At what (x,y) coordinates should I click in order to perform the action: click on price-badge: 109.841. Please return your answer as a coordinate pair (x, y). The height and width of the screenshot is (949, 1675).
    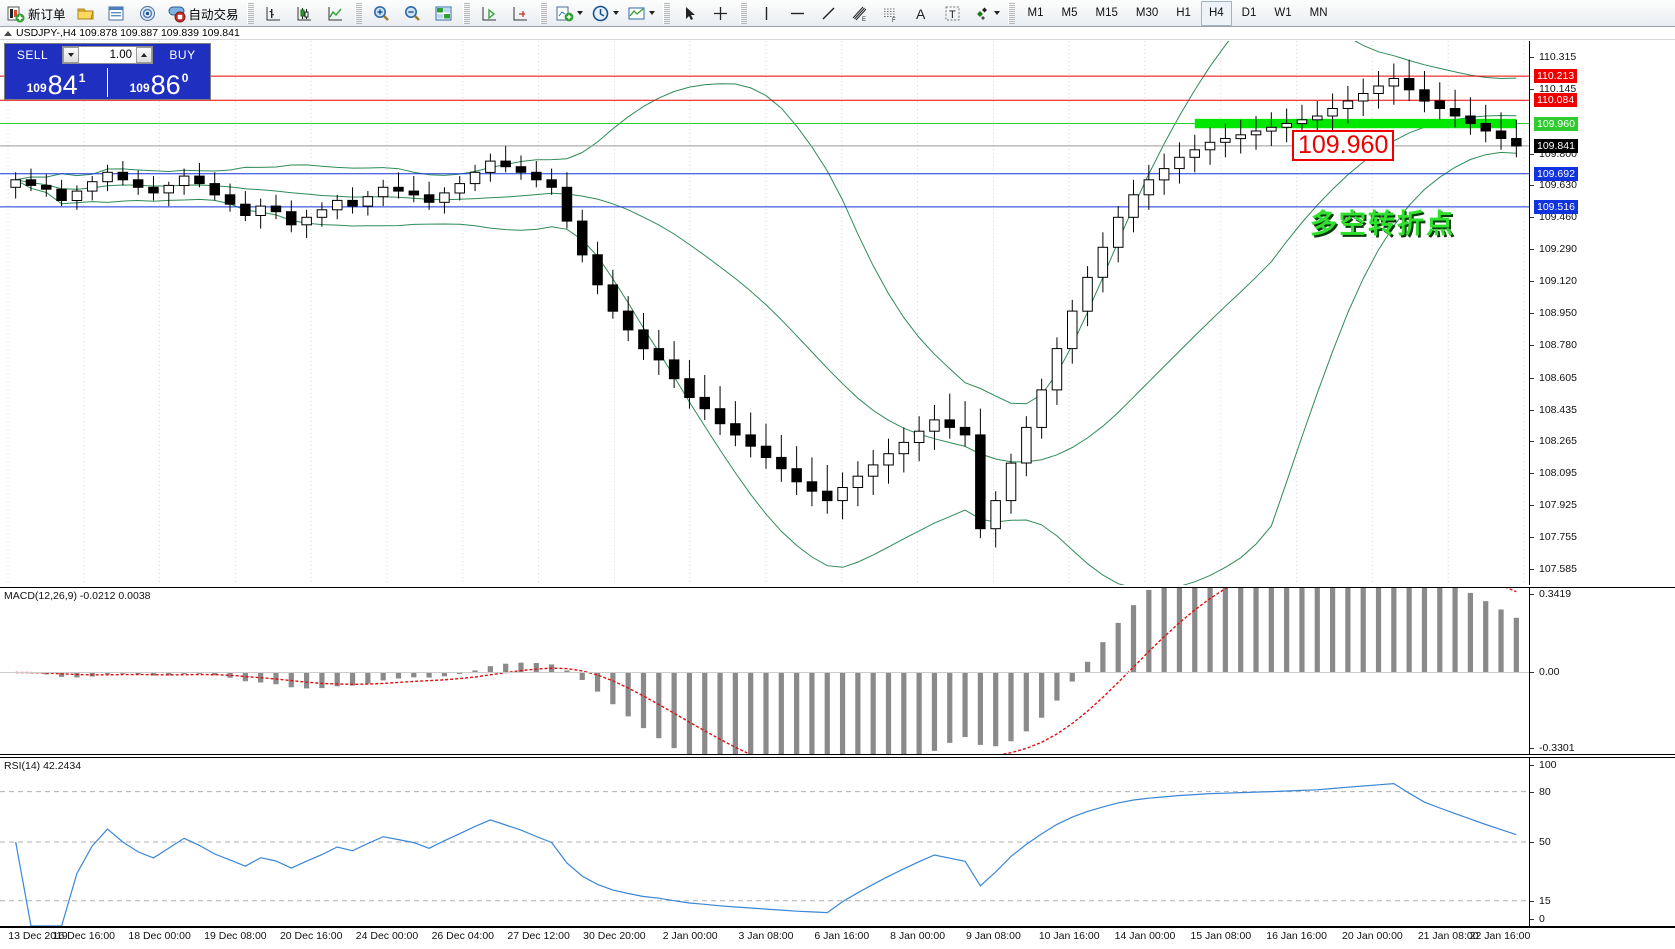
    Looking at the image, I should click on (1556, 145).